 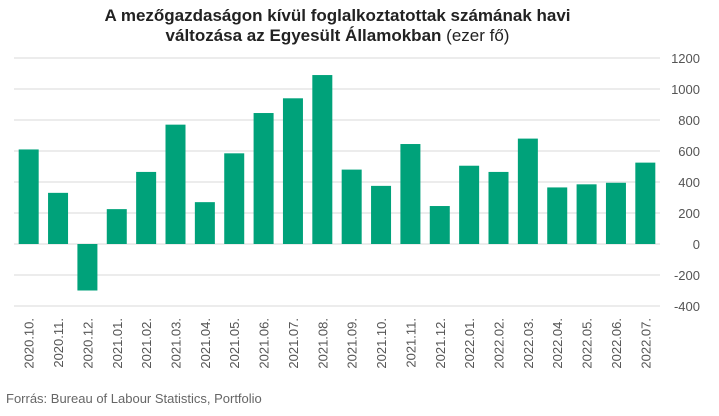 I want to click on x-tick-label: 2021.01., so click(x=117, y=343).